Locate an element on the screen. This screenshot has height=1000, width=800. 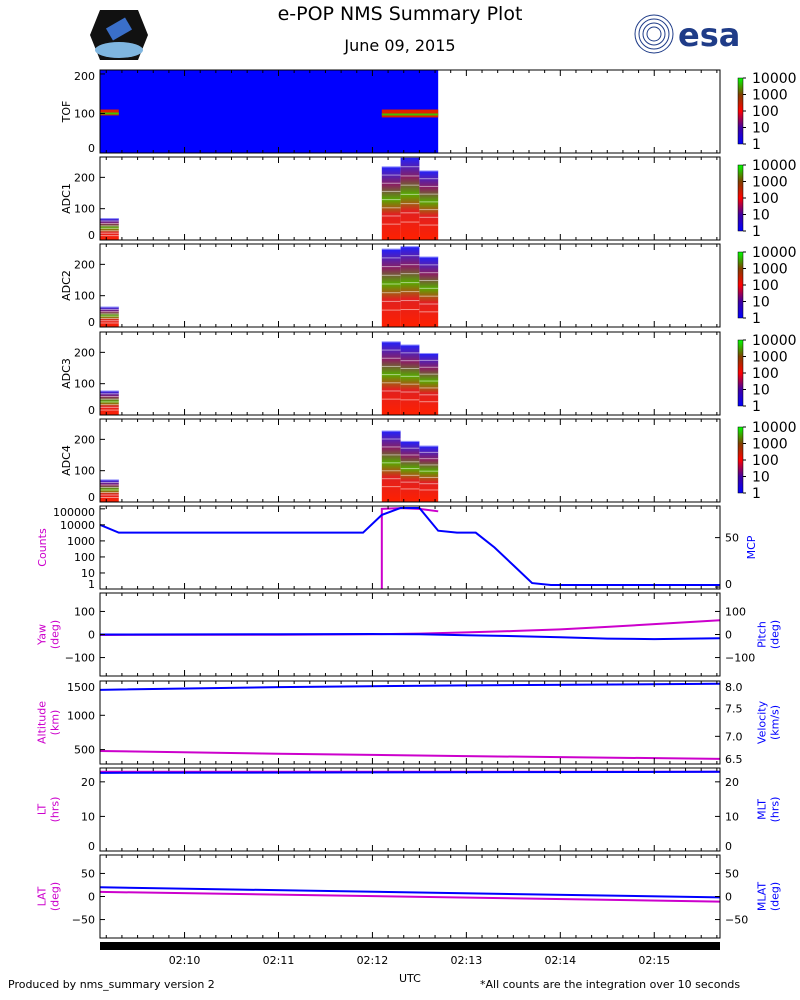
y-tick-label: 200 is located at coordinates (84, 264).